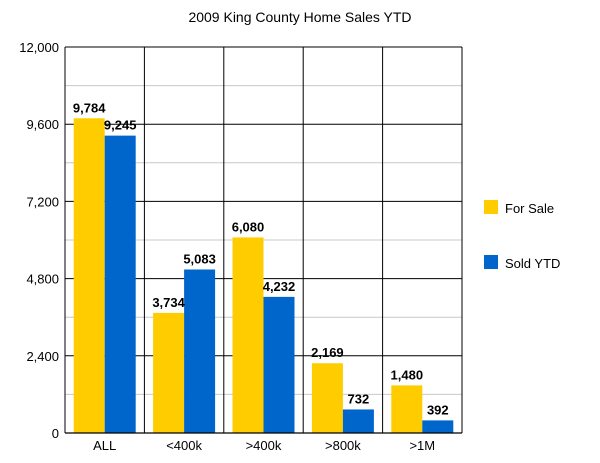 The image size is (600, 463). Describe the element at coordinates (55, 433) in the screenshot. I see `y-tick-label: 0` at that location.